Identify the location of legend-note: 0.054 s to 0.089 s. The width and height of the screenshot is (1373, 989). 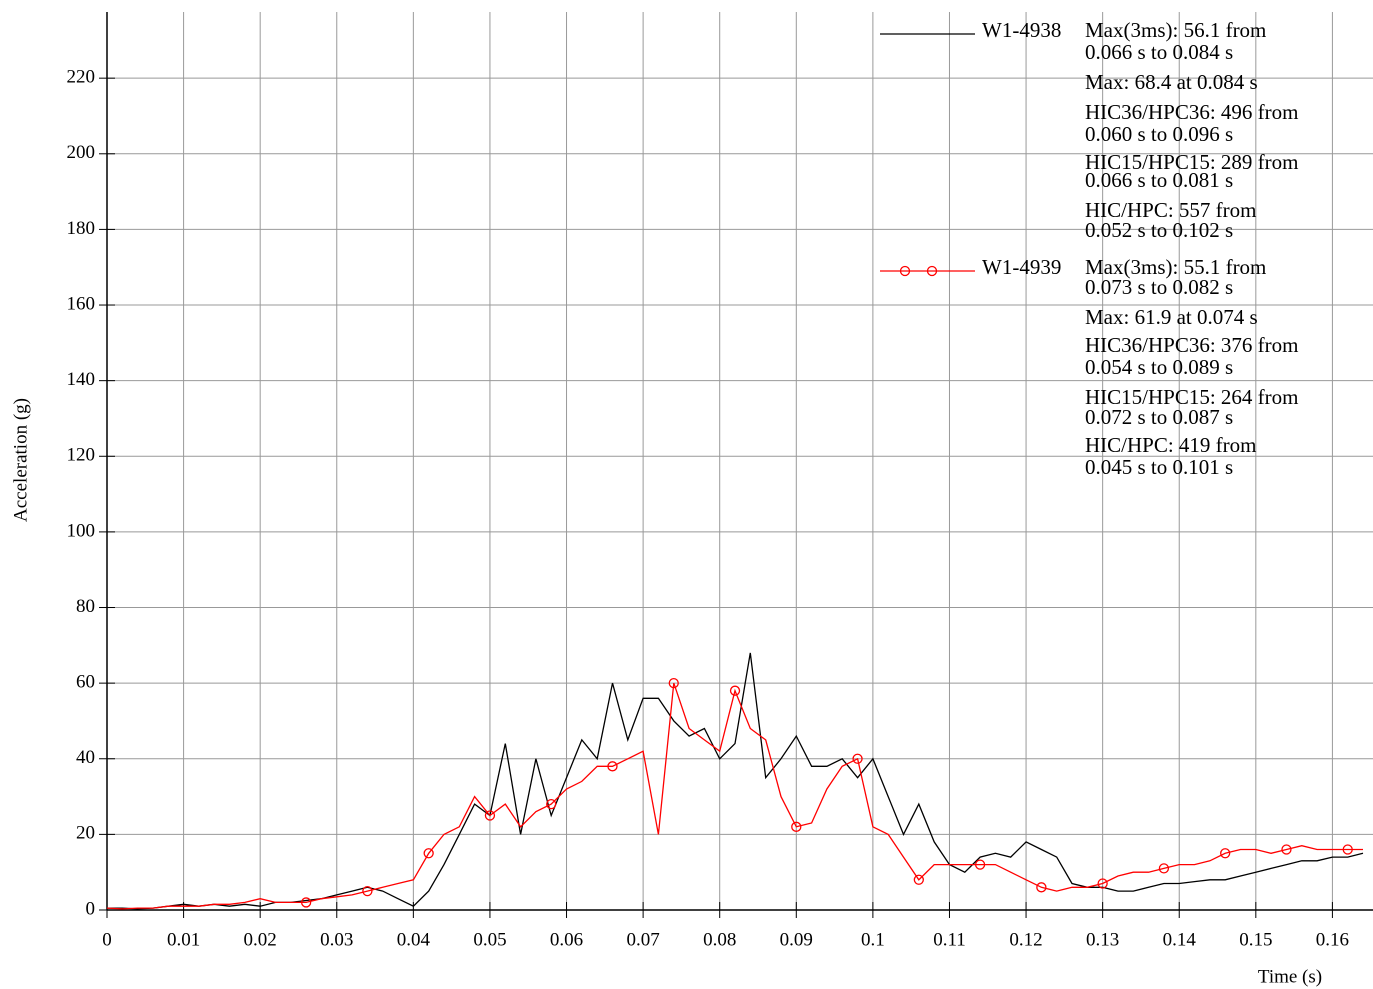
(1159, 367).